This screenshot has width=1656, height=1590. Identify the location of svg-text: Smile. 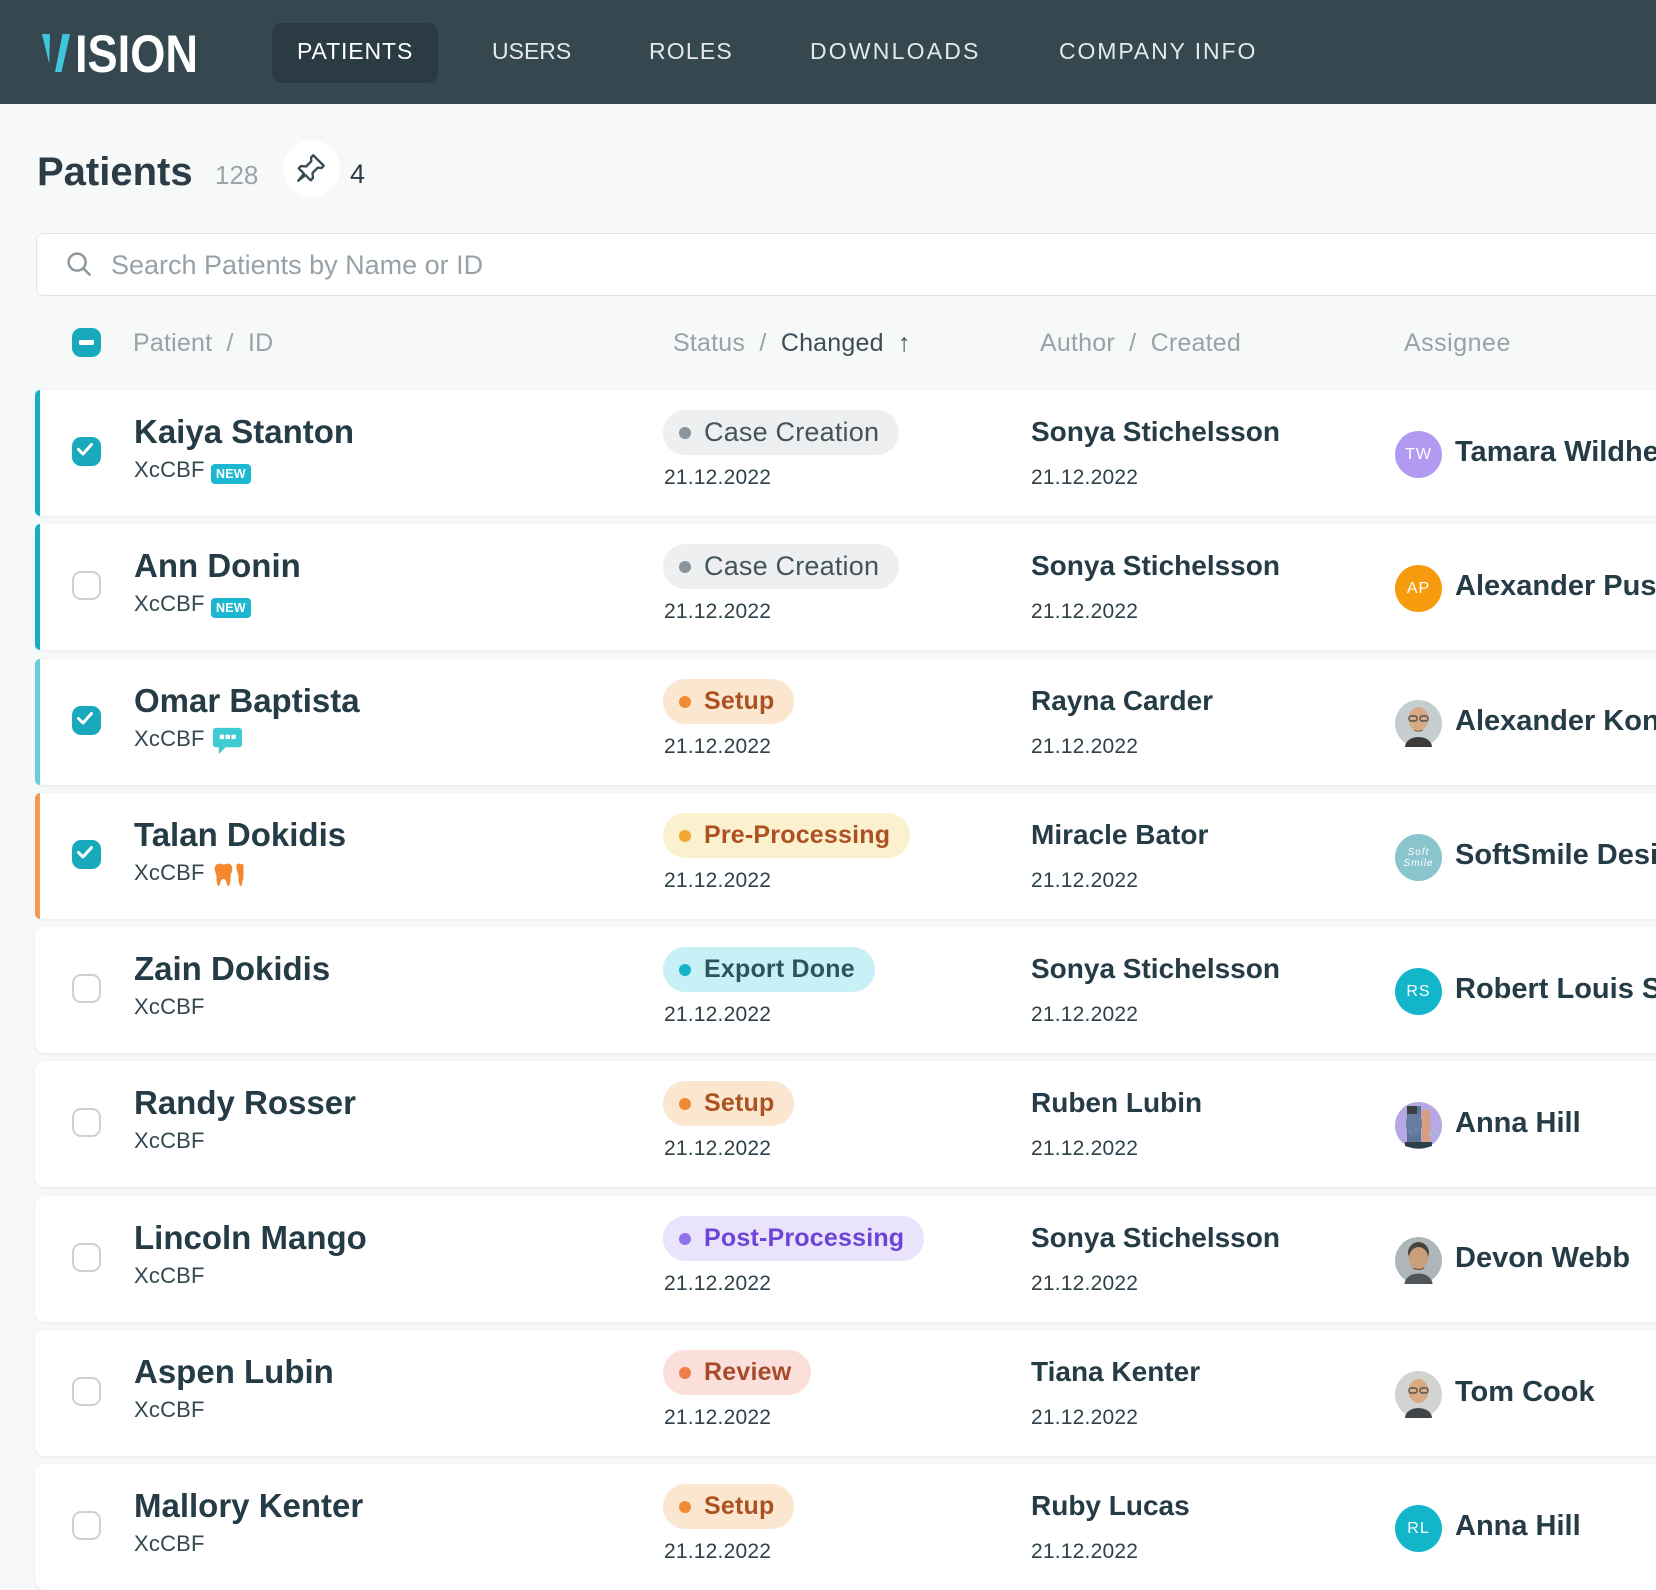
(1418, 863).